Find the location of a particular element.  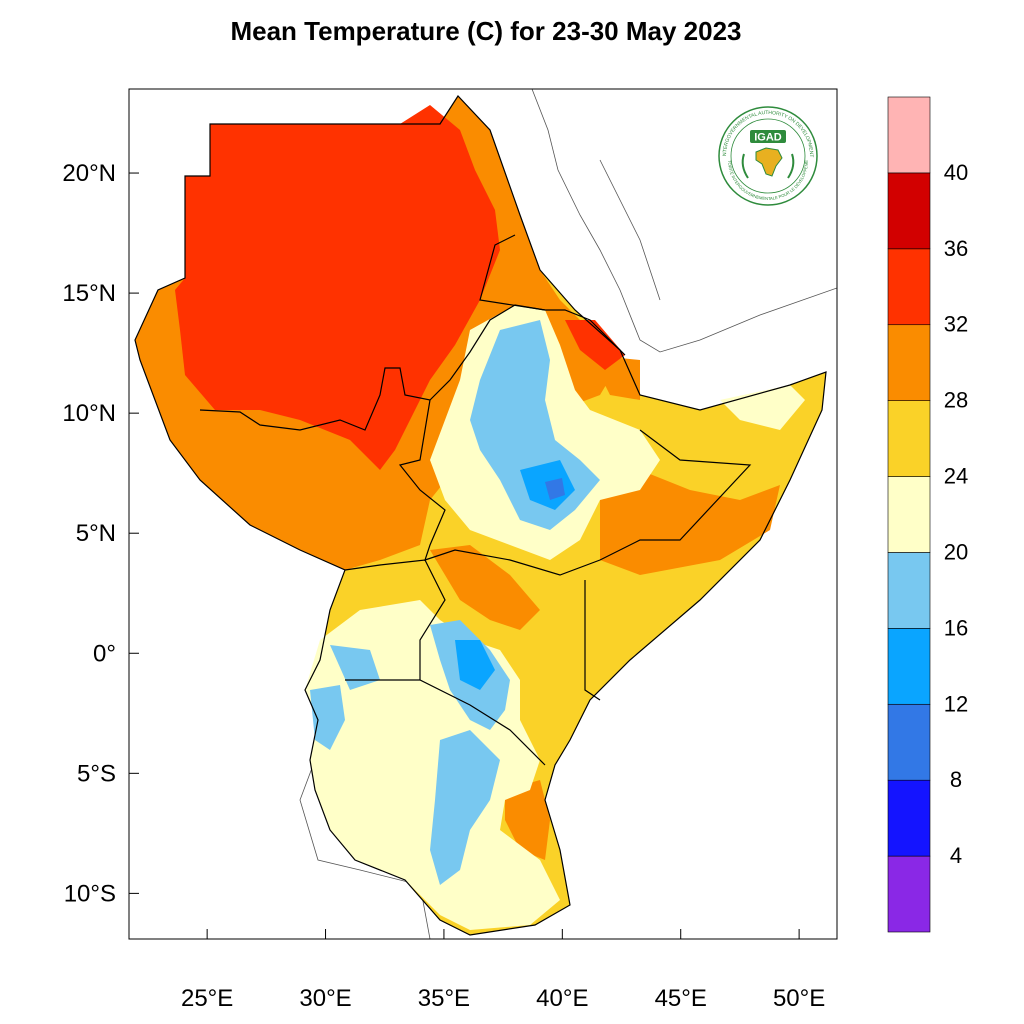

lon-tick-label: 35°E is located at coordinates (444, 998).